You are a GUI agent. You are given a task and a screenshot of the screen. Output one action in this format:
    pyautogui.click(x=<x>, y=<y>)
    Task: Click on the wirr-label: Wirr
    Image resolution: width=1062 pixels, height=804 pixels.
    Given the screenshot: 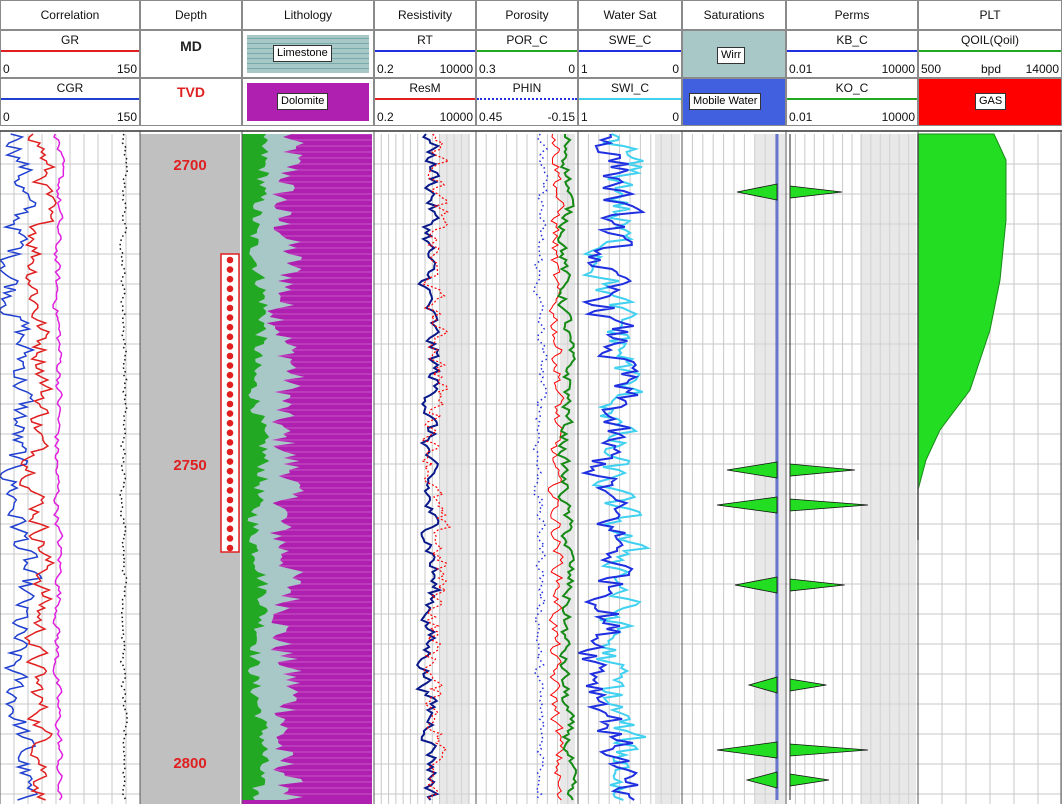 What is the action you would take?
    pyautogui.click(x=731, y=55)
    